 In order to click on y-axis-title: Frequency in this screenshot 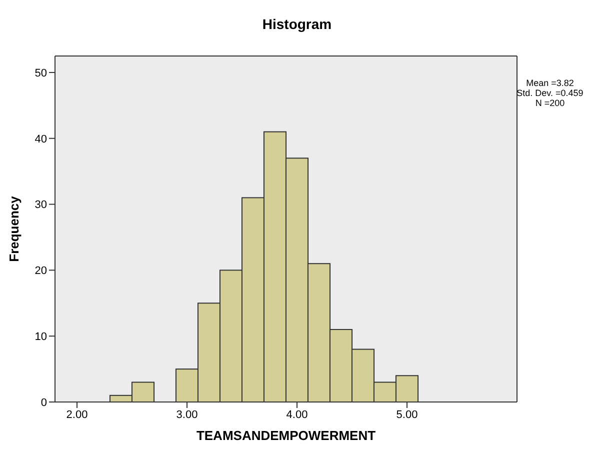, I will do `click(14, 228)`.